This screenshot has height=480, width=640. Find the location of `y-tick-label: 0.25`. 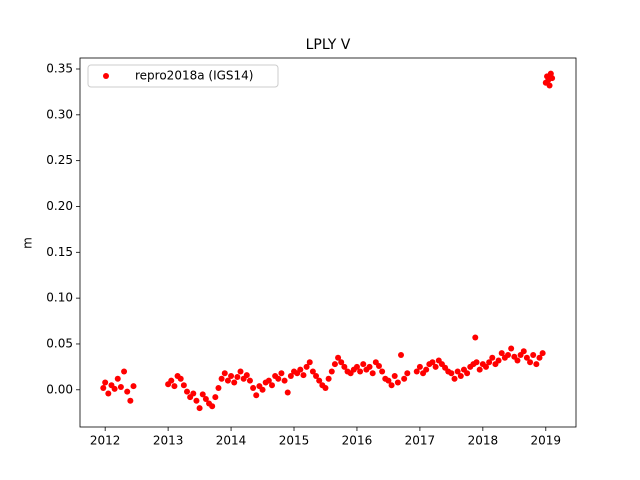

y-tick-label: 0.25 is located at coordinates (59, 160).